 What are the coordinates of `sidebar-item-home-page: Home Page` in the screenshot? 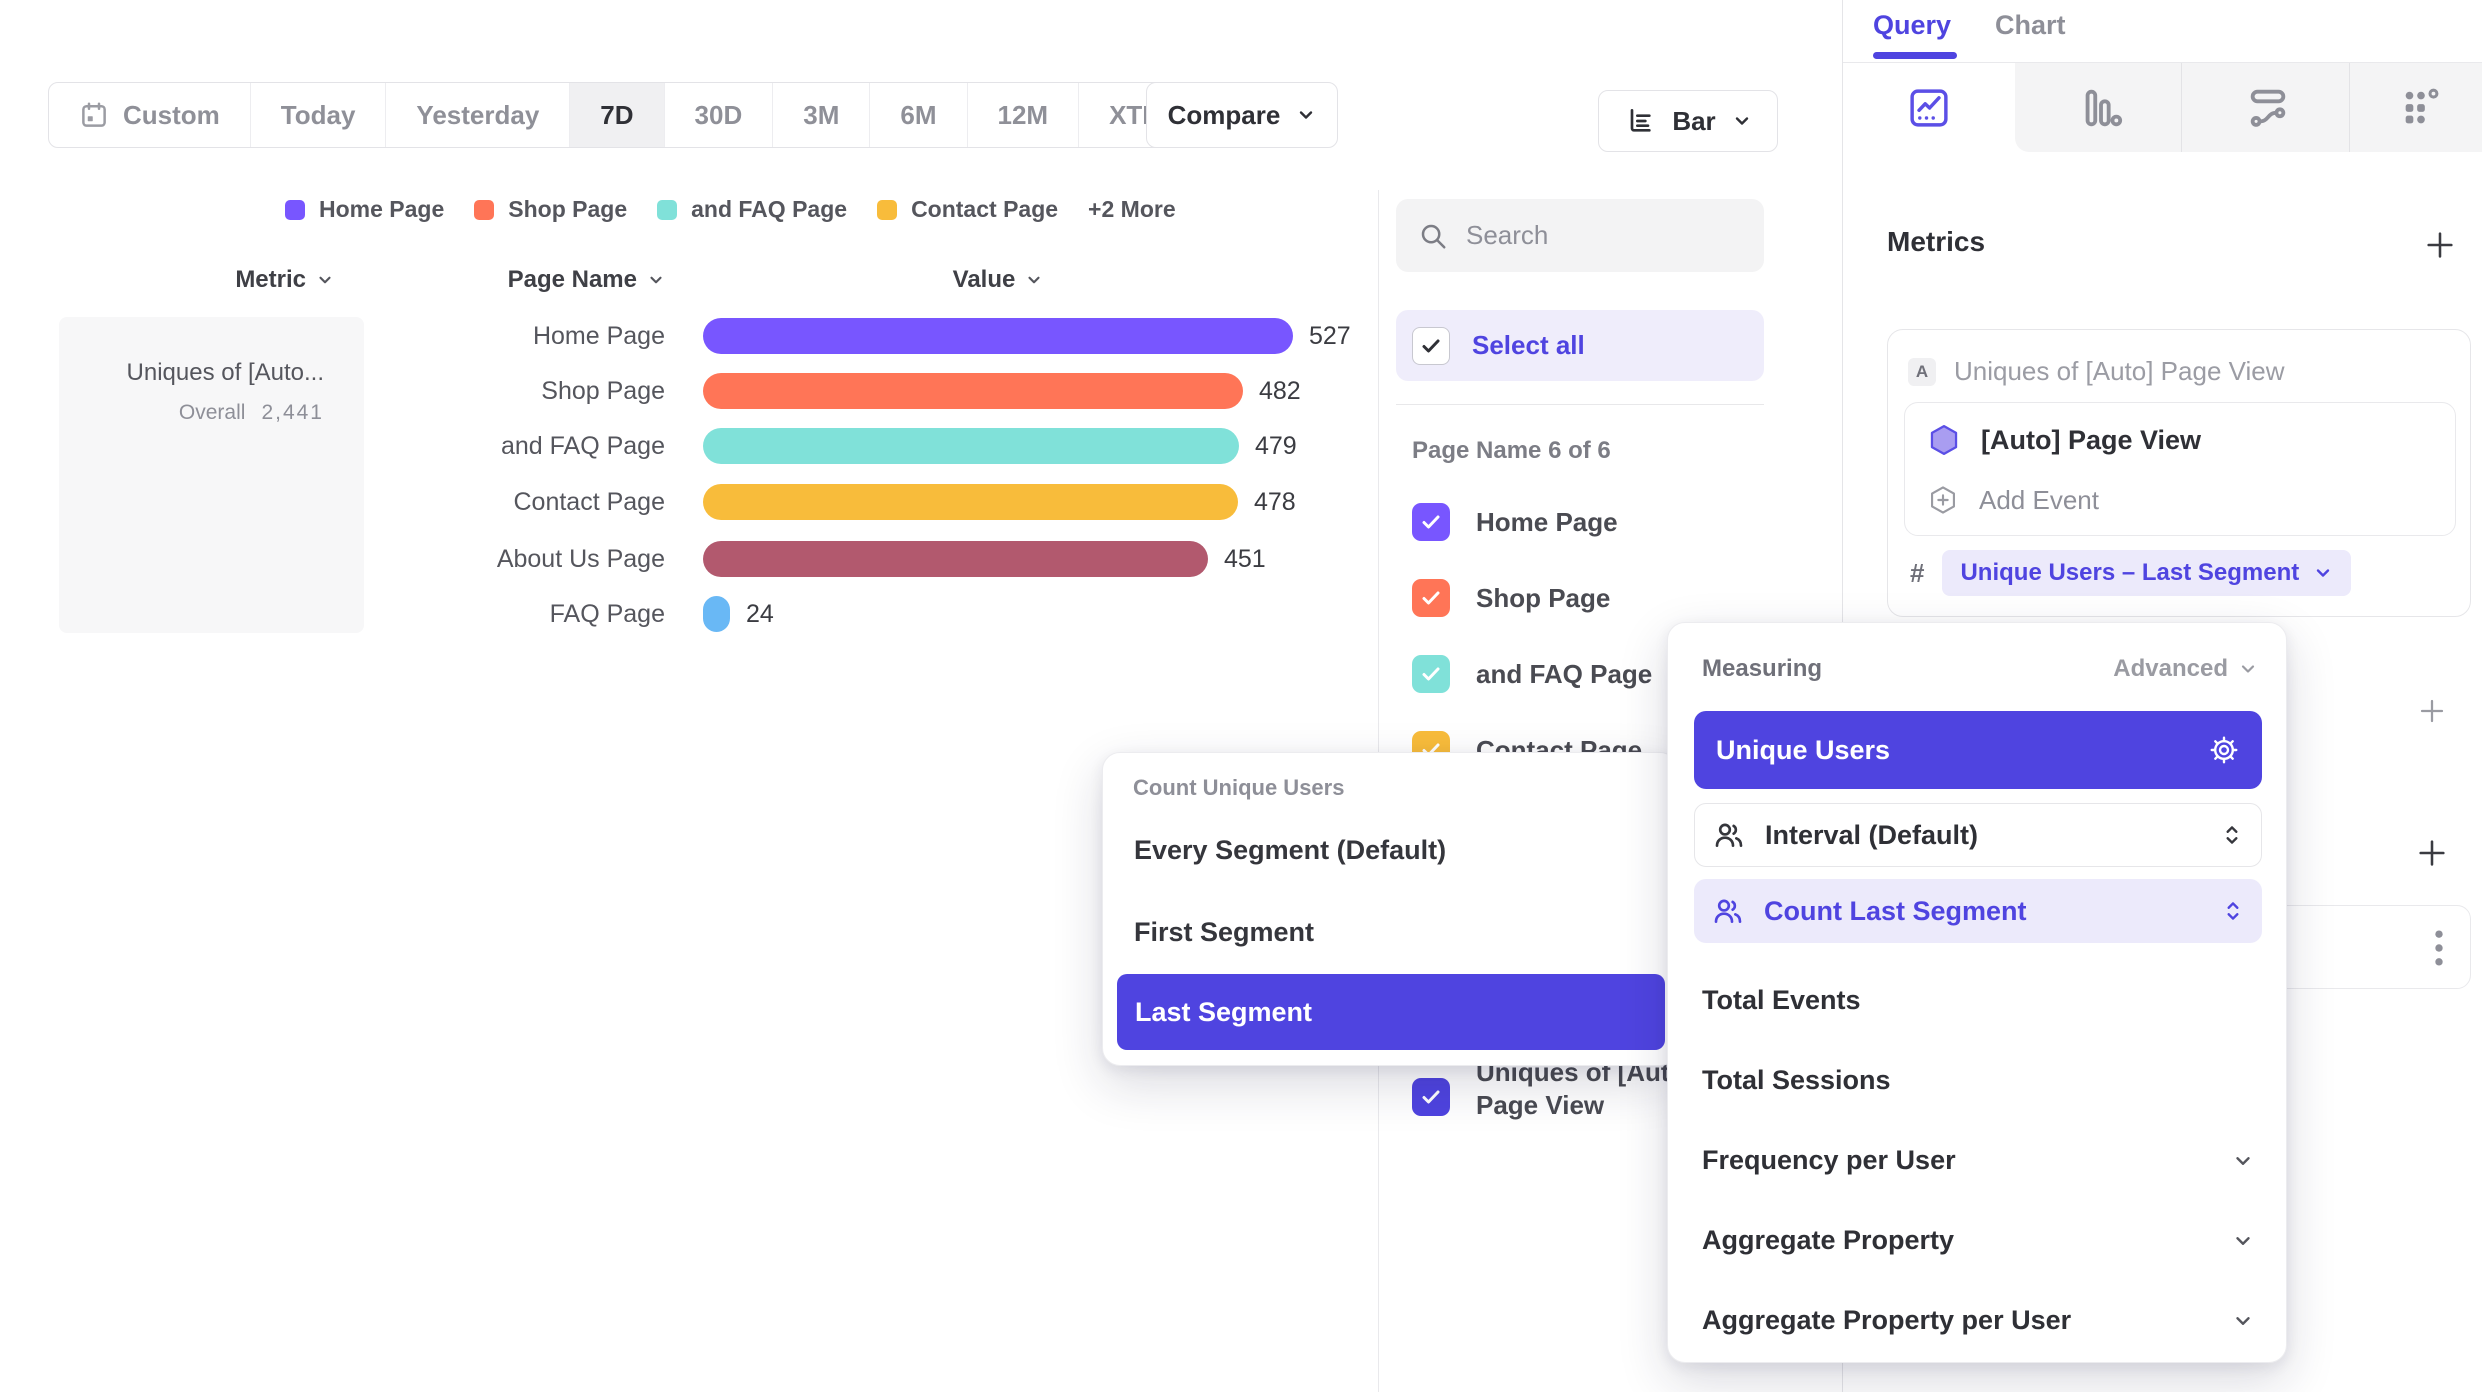 It's located at (1515, 522).